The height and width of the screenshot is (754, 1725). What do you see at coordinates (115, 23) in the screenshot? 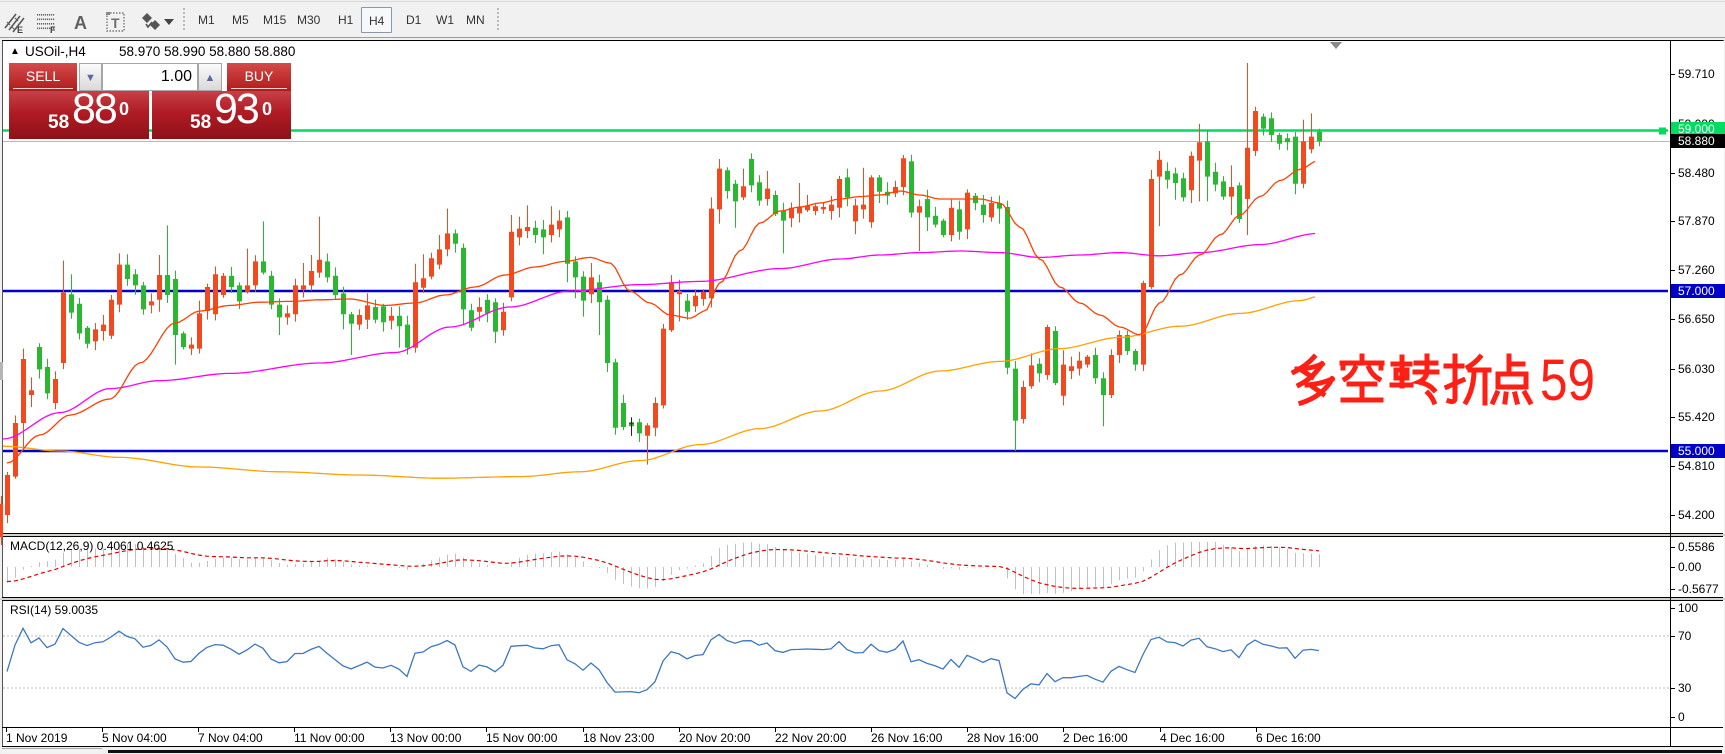
I see `svg-text: T` at bounding box center [115, 23].